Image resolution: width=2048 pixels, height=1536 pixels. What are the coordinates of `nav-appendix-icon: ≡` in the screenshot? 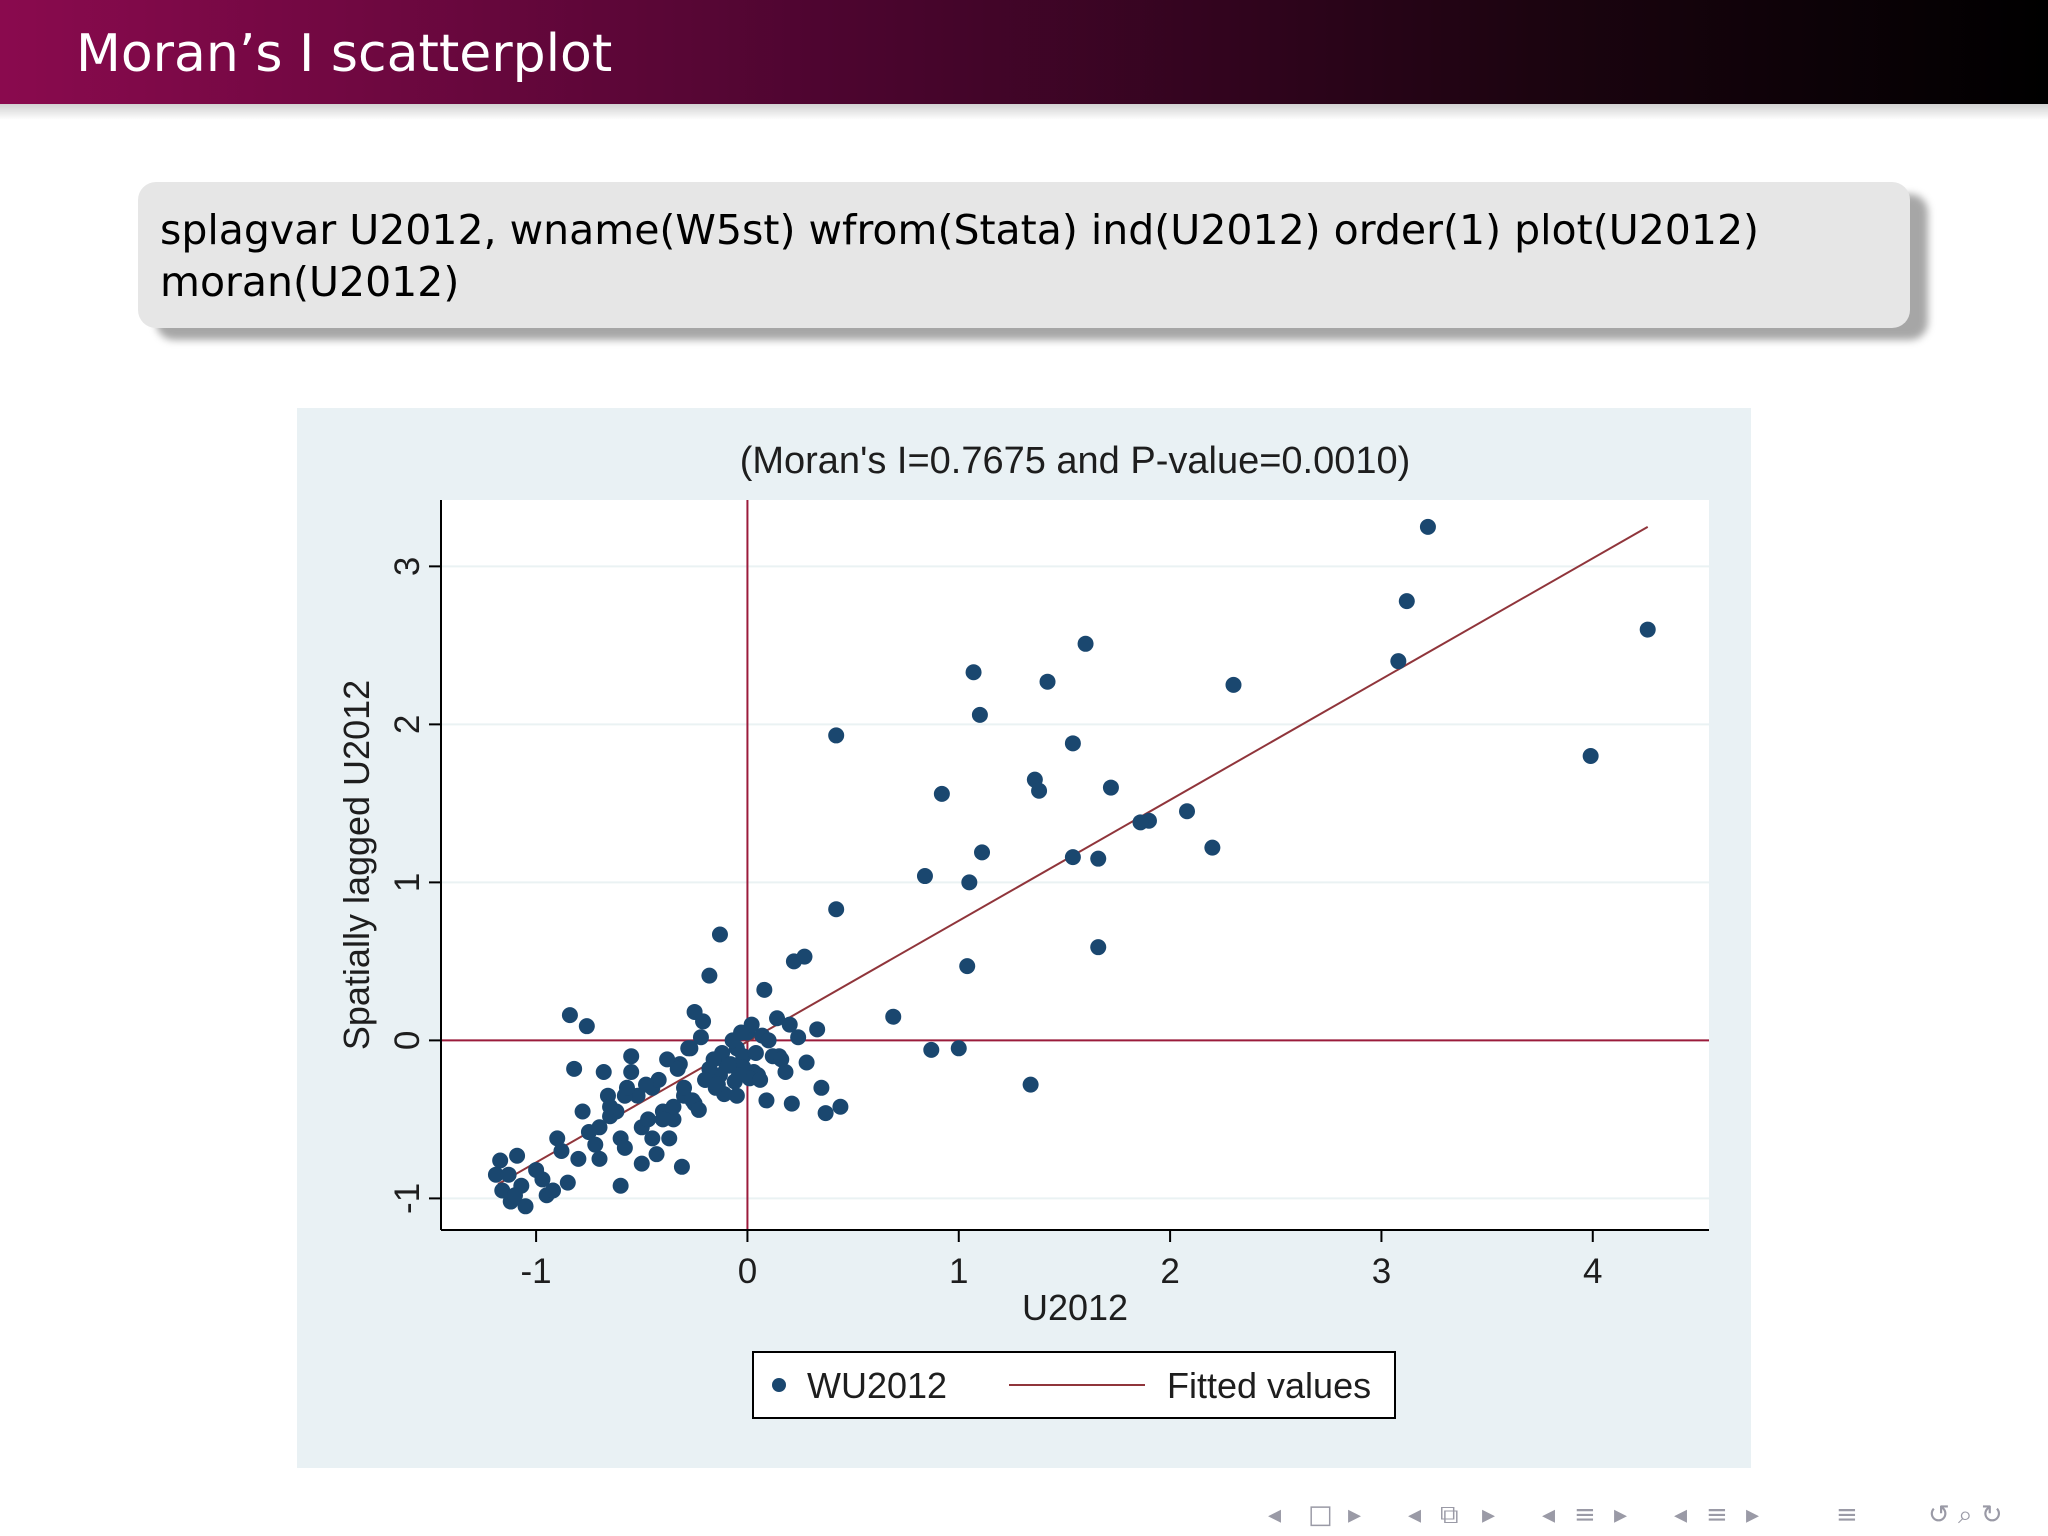 It's located at (1847, 1515).